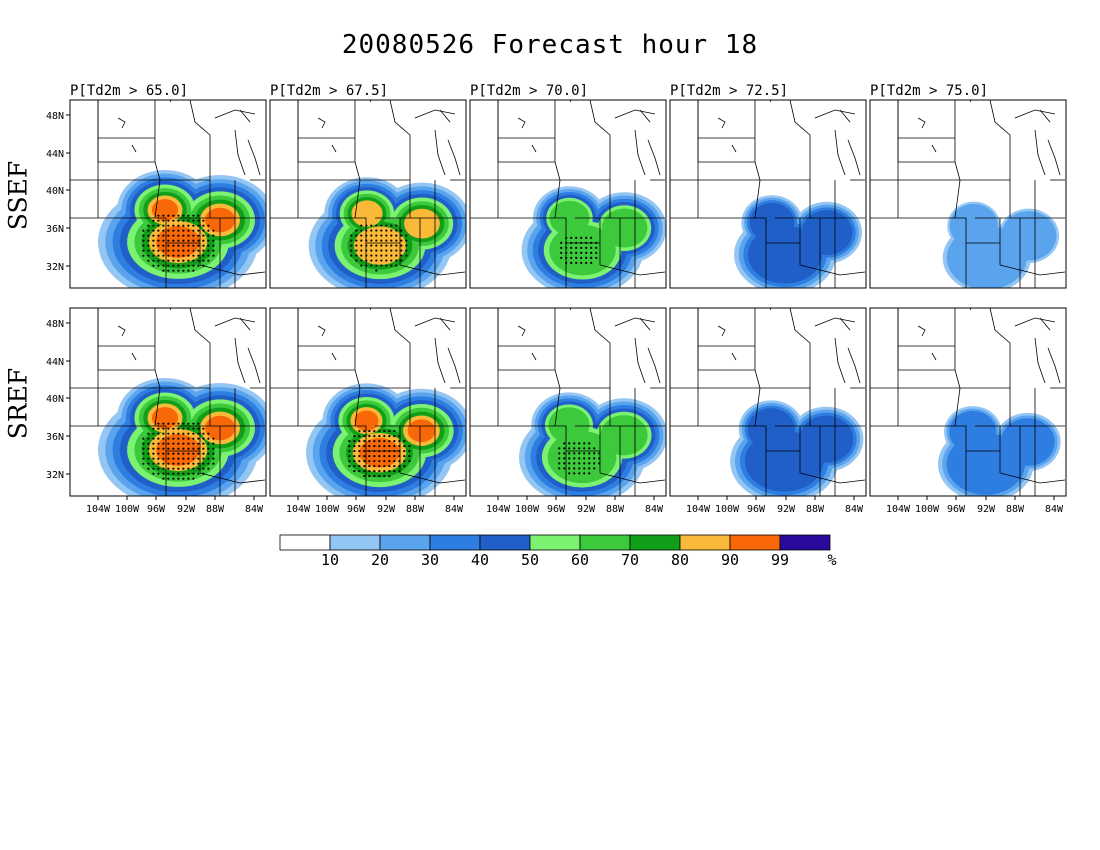 The width and height of the screenshot is (1100, 850). Describe the element at coordinates (550, 45) in the screenshot. I see `figure-title: 20080526 Forecast hour 18` at that location.